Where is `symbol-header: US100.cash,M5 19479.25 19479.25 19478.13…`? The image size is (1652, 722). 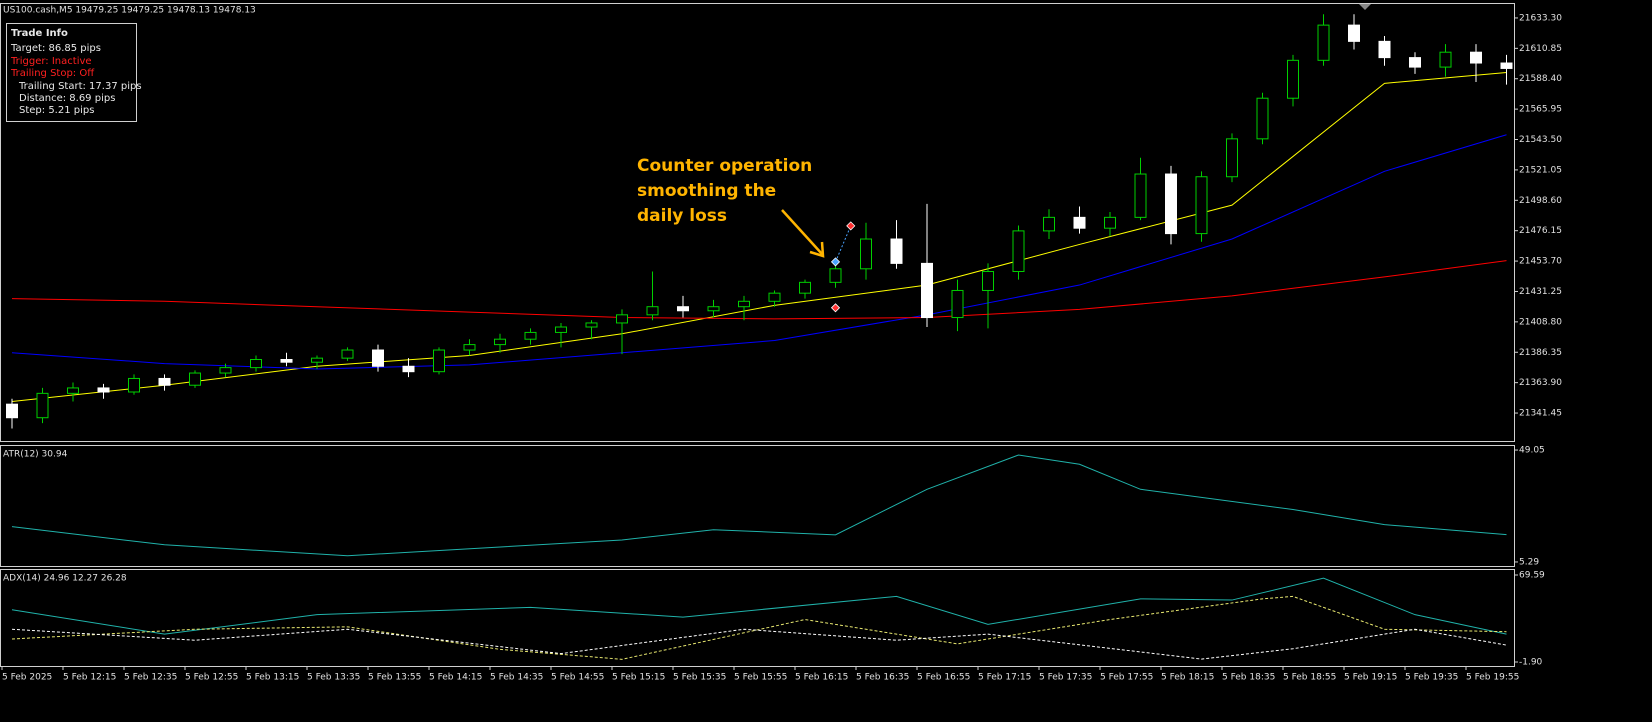
symbol-header: US100.cash,M5 19479.25 19479.25 19478.13… is located at coordinates (129, 11).